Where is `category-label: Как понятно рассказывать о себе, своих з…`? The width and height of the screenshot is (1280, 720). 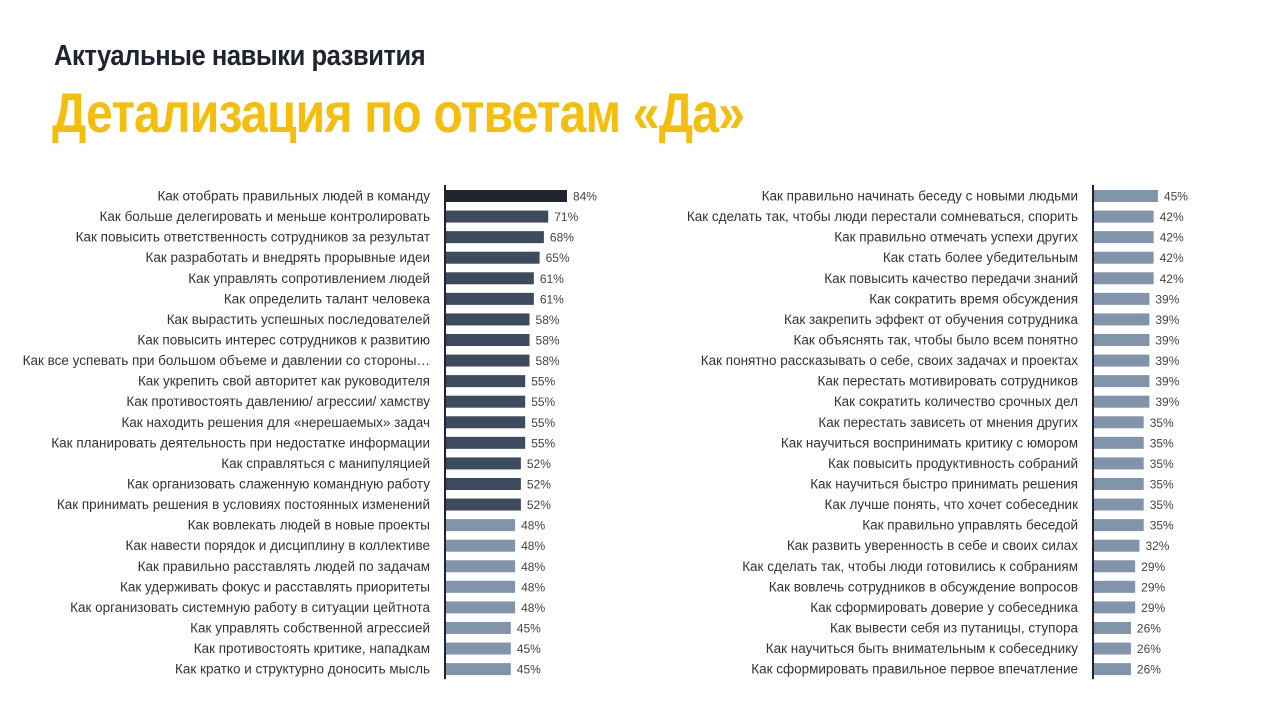
category-label: Как понятно рассказывать о себе, своих з… is located at coordinates (890, 360).